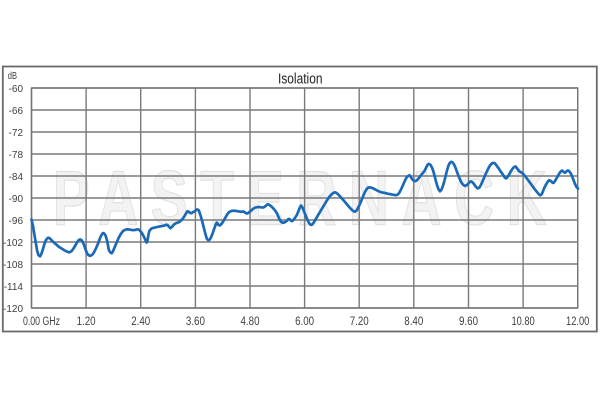 The height and width of the screenshot is (400, 600). I want to click on svg-text: 1.20, so click(86, 322).